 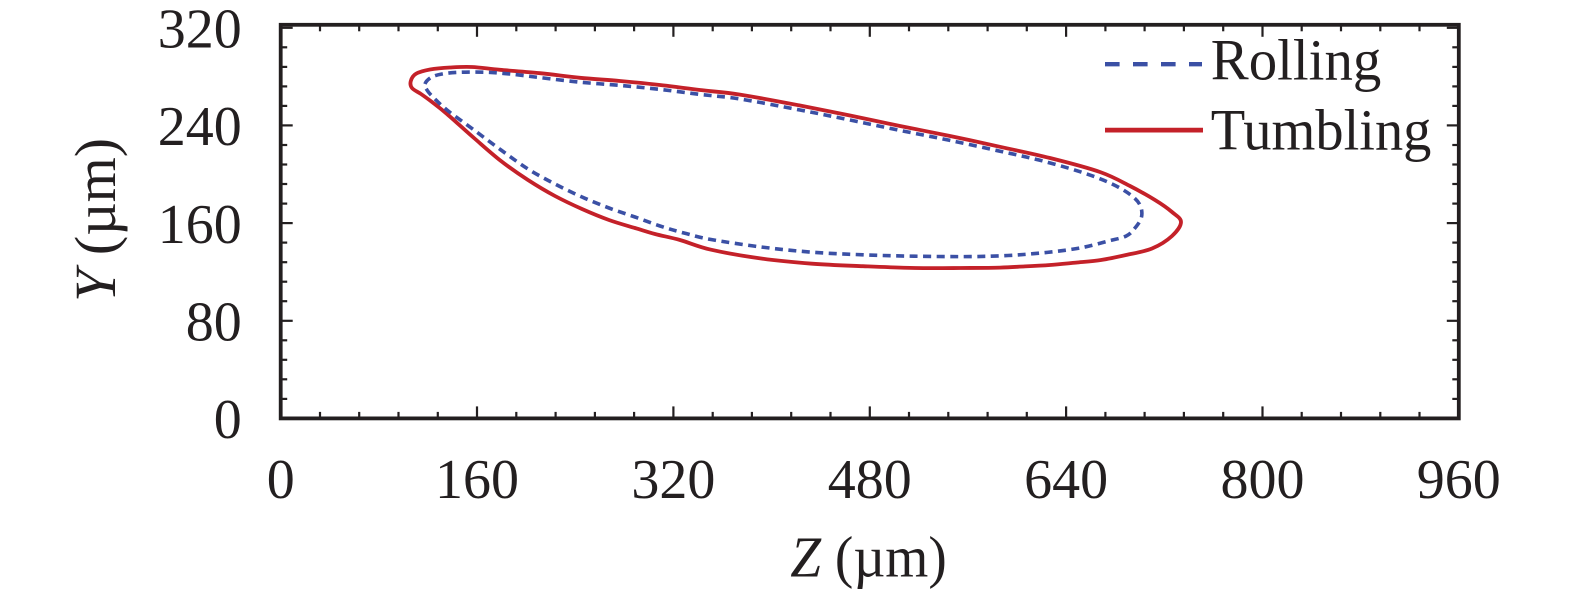 What do you see at coordinates (1066, 480) in the screenshot?
I see `svg-text: 640` at bounding box center [1066, 480].